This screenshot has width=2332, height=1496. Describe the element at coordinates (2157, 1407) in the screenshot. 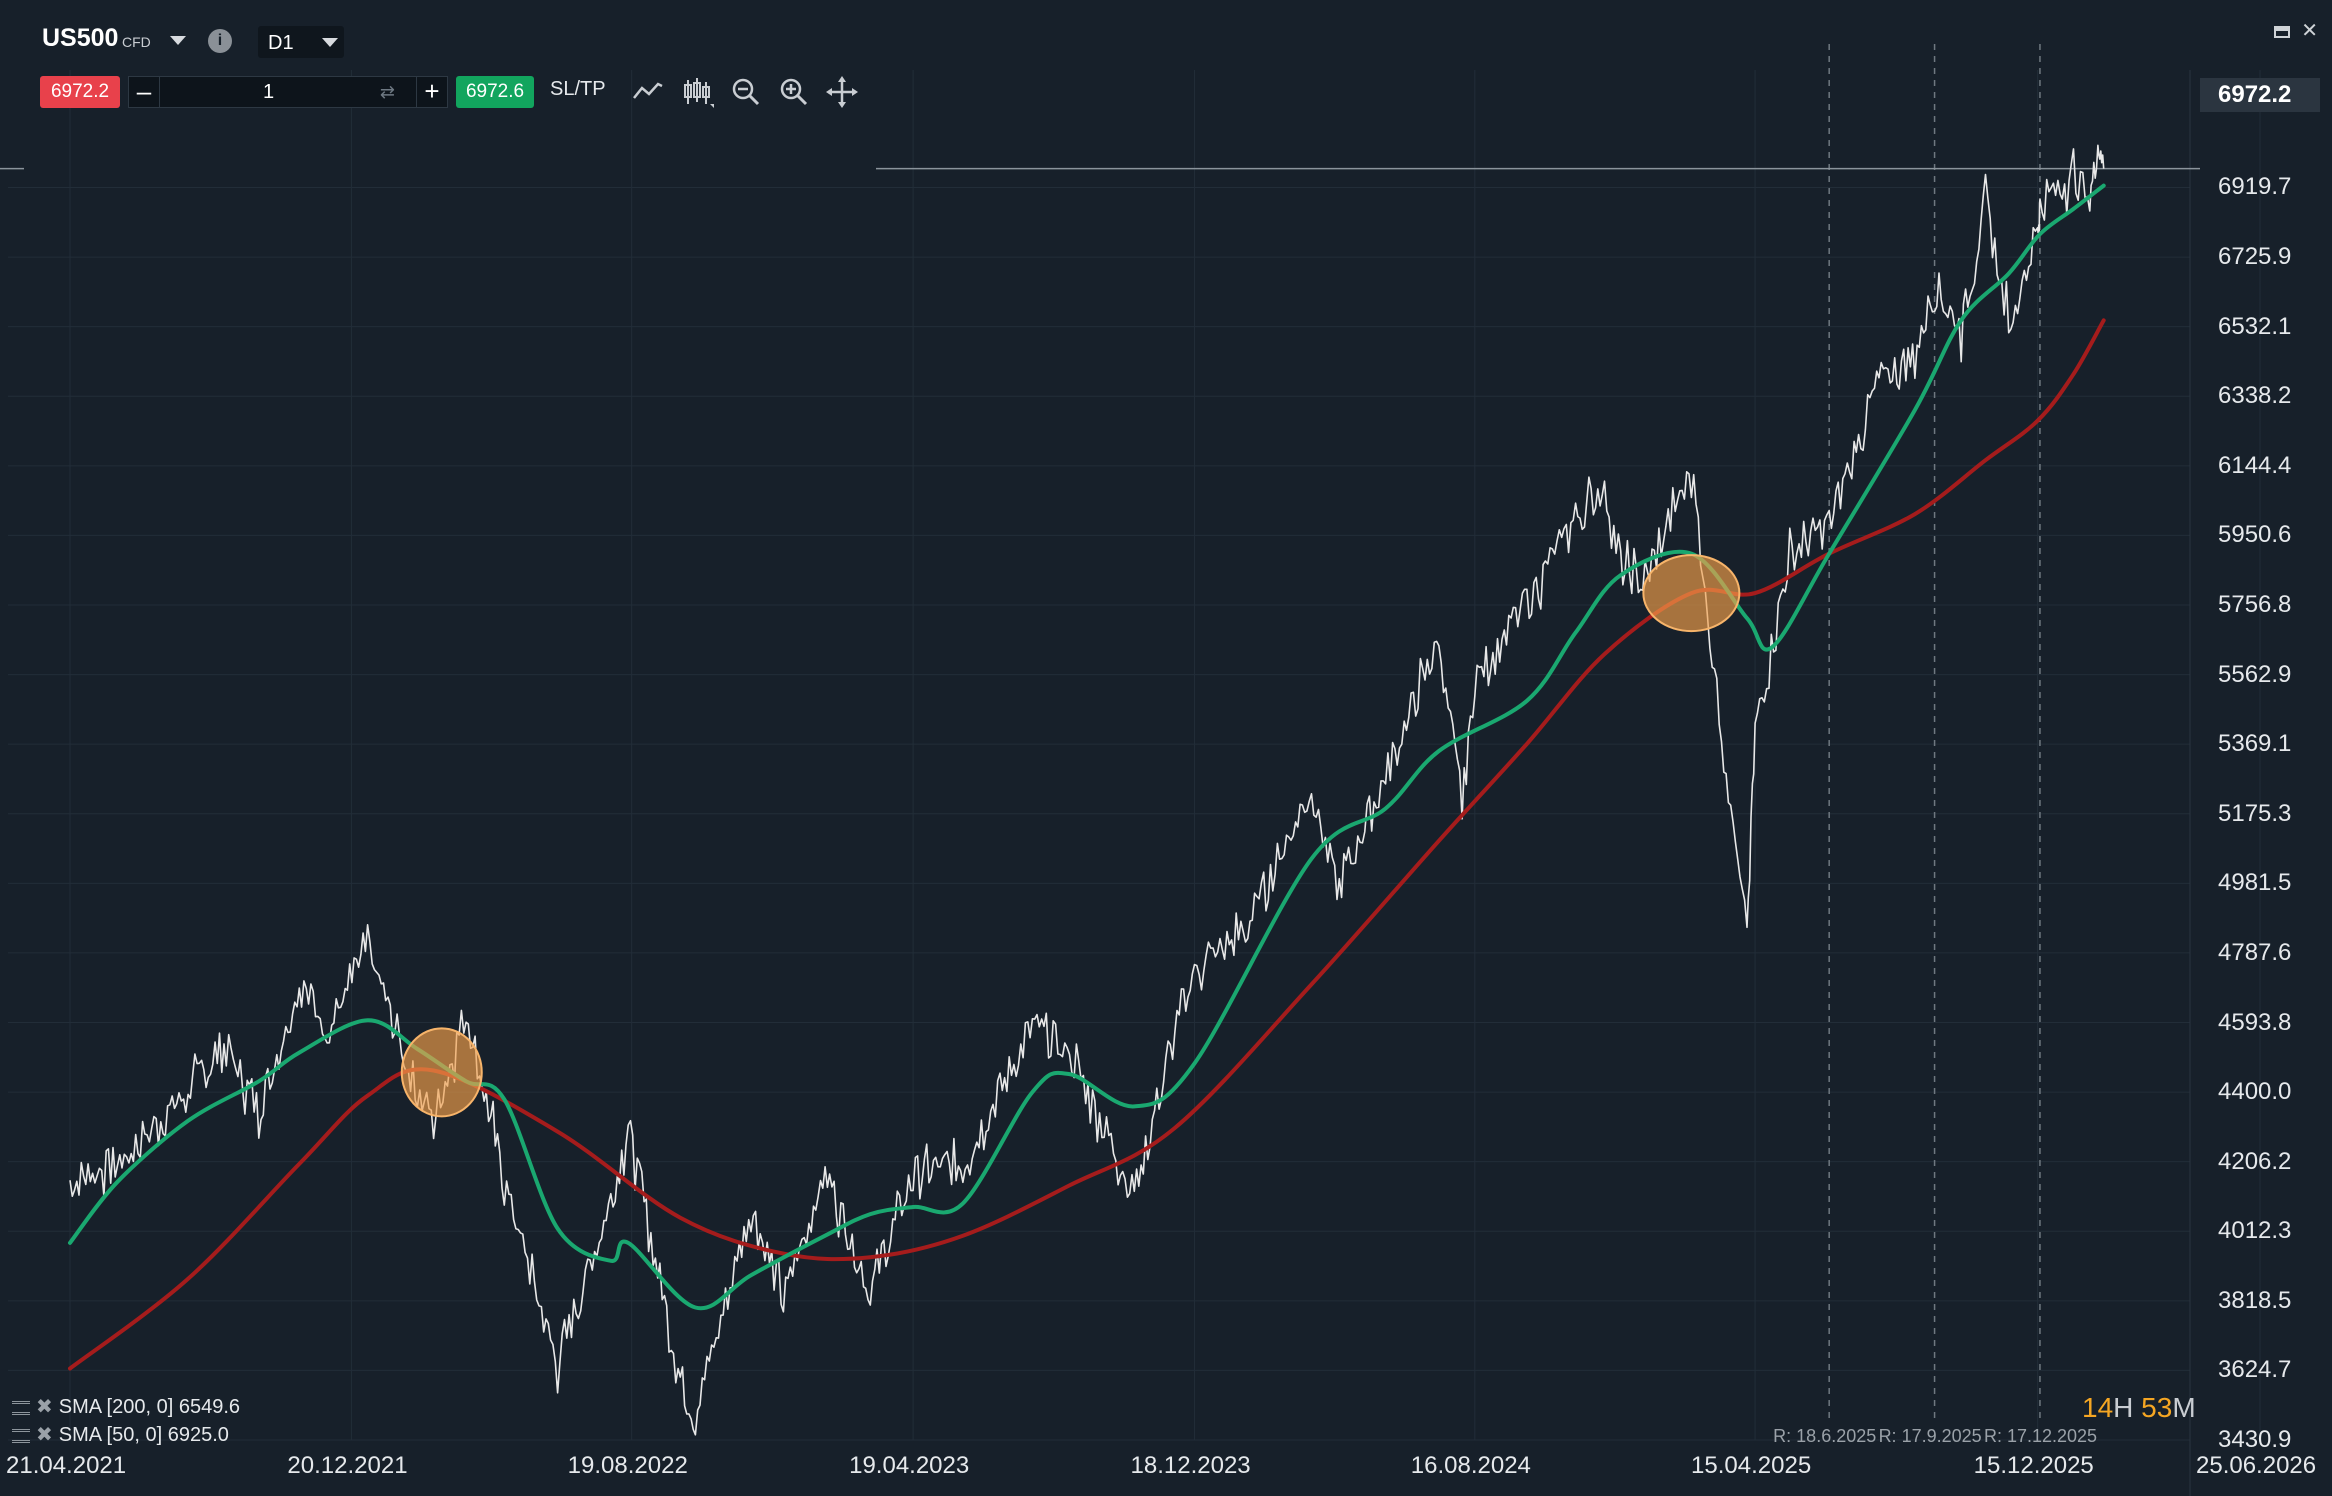

I see `timer-minutes: 53` at that location.